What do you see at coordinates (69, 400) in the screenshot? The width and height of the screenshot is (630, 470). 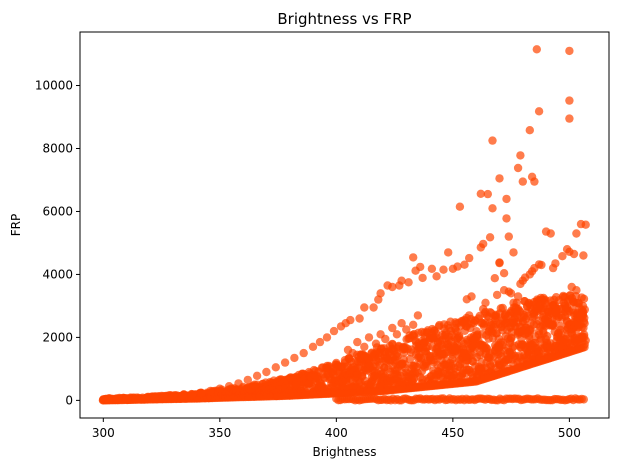 I see `y-tick-label: 0` at bounding box center [69, 400].